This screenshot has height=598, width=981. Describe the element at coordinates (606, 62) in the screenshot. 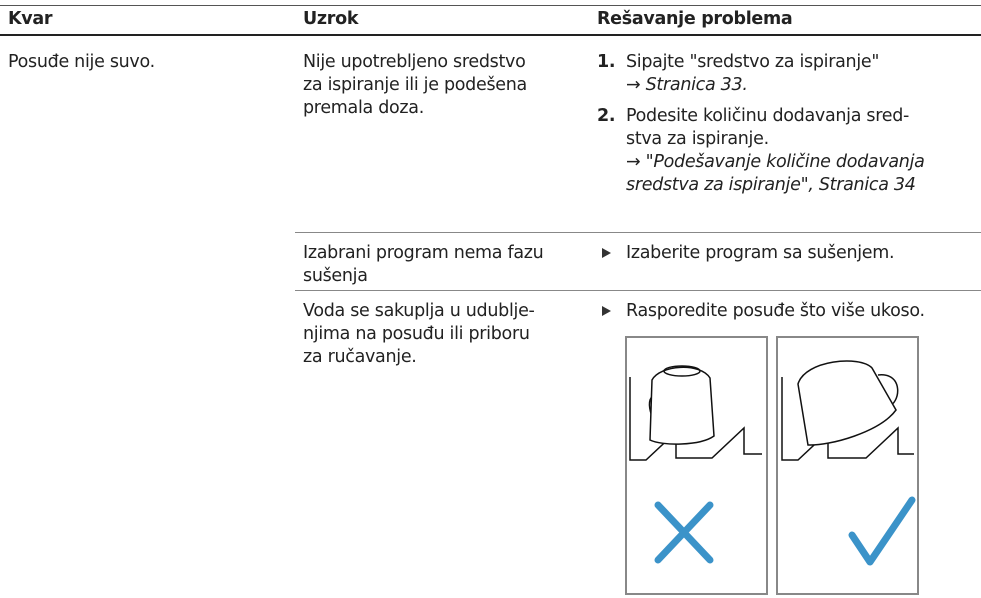

I see `step-number: 1.` at that location.